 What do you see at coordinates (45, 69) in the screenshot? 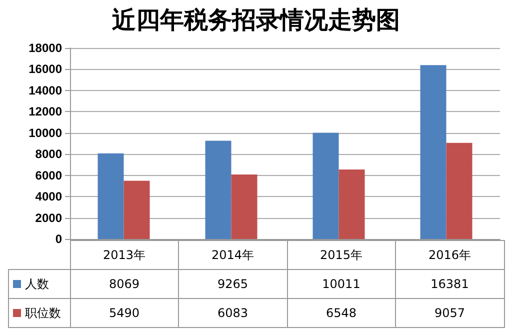
I see `y-tick-label: 16000` at bounding box center [45, 69].